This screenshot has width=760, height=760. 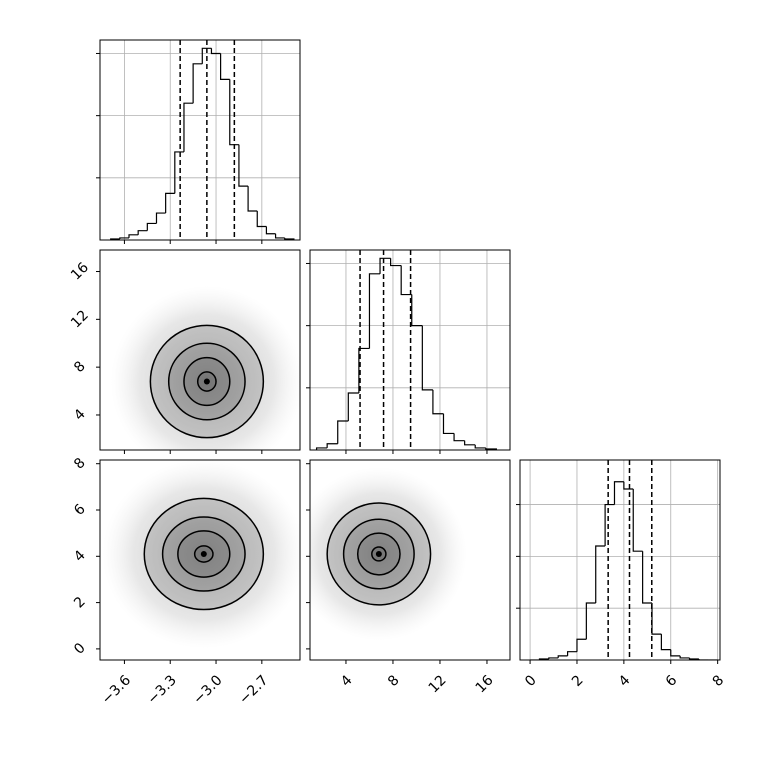 What do you see at coordinates (80, 319) in the screenshot?
I see `y-tick-label: 12` at bounding box center [80, 319].